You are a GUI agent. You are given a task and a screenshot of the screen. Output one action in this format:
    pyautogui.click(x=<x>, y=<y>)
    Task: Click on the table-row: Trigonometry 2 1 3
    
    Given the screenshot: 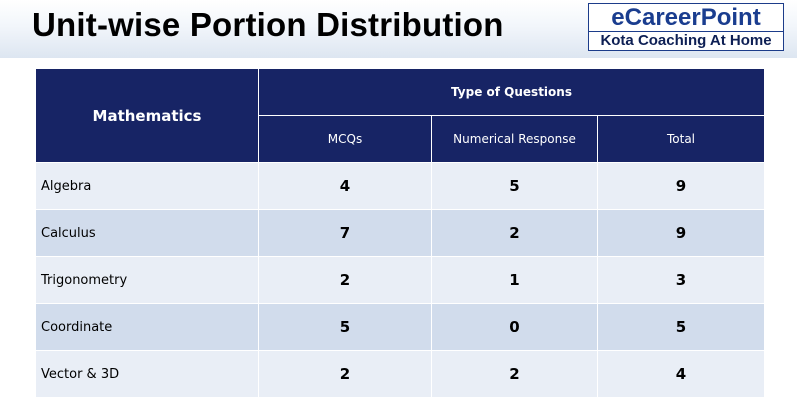 What is the action you would take?
    pyautogui.click(x=400, y=280)
    